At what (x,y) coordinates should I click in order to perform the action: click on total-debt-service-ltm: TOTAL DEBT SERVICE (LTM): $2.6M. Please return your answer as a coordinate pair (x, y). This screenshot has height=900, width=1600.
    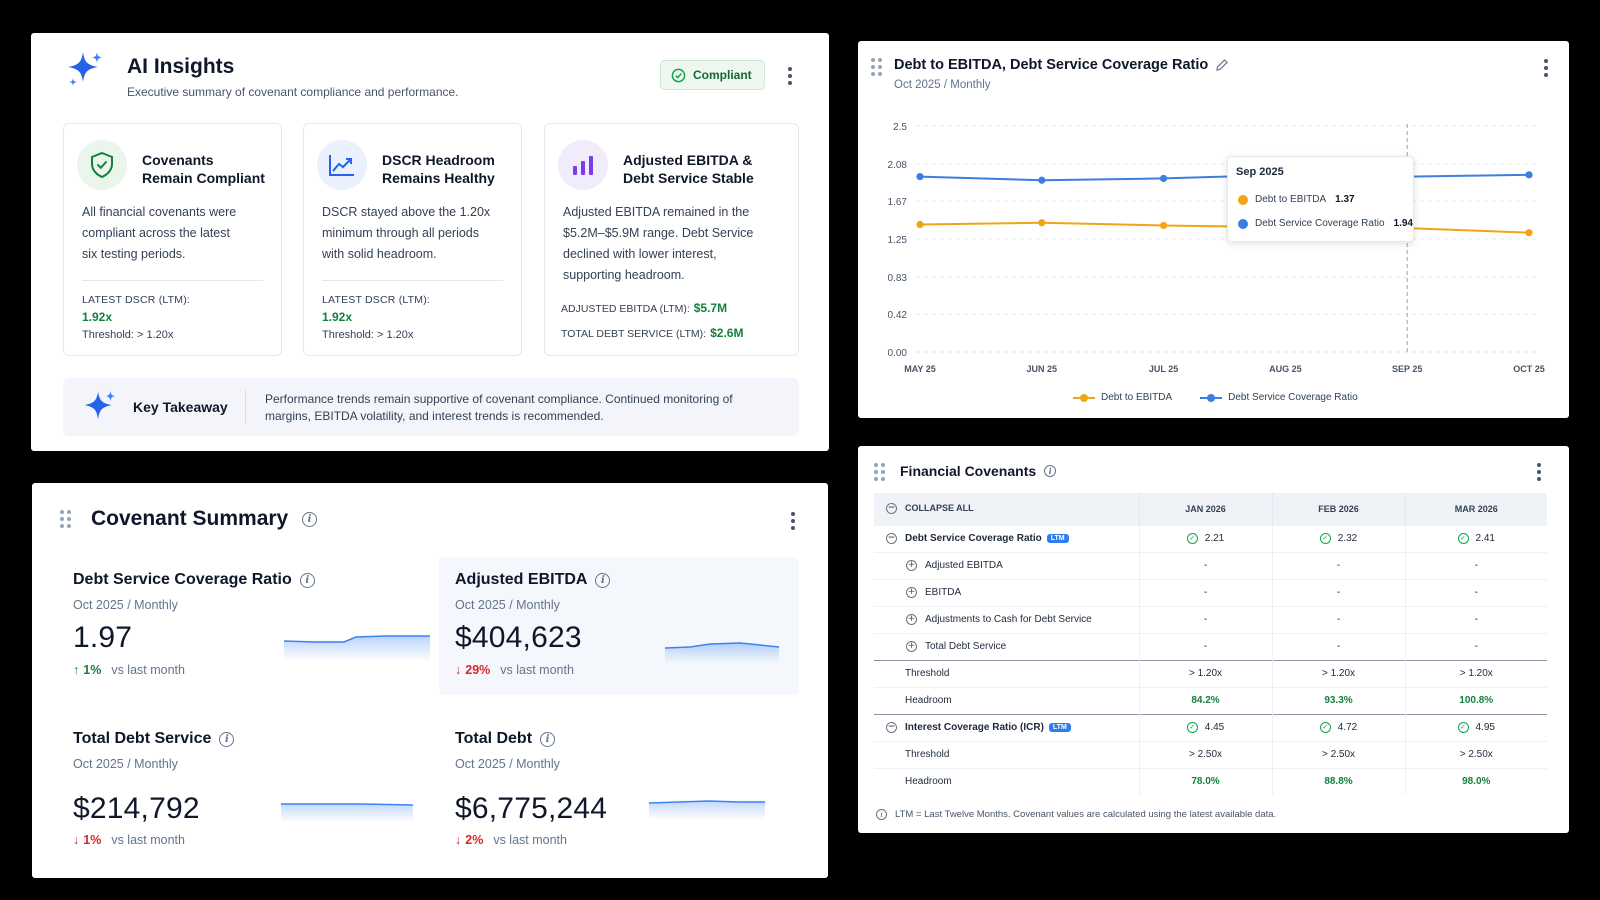
    Looking at the image, I should click on (652, 333).